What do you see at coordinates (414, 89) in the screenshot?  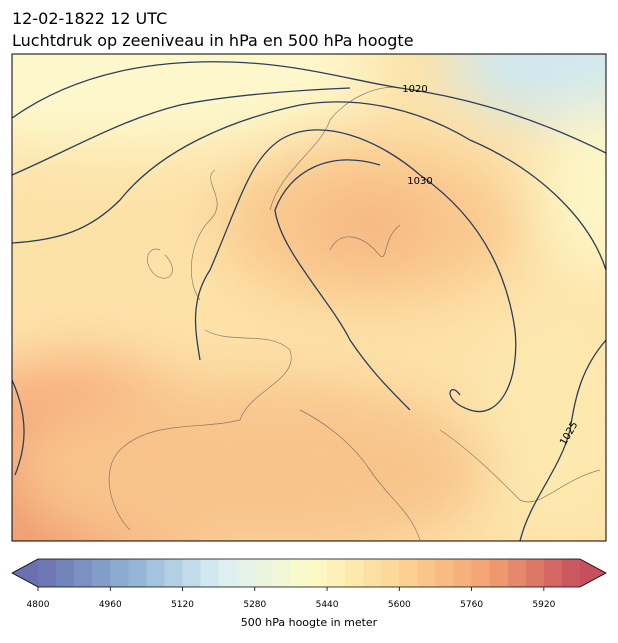 I see `contour-label: 1020` at bounding box center [414, 89].